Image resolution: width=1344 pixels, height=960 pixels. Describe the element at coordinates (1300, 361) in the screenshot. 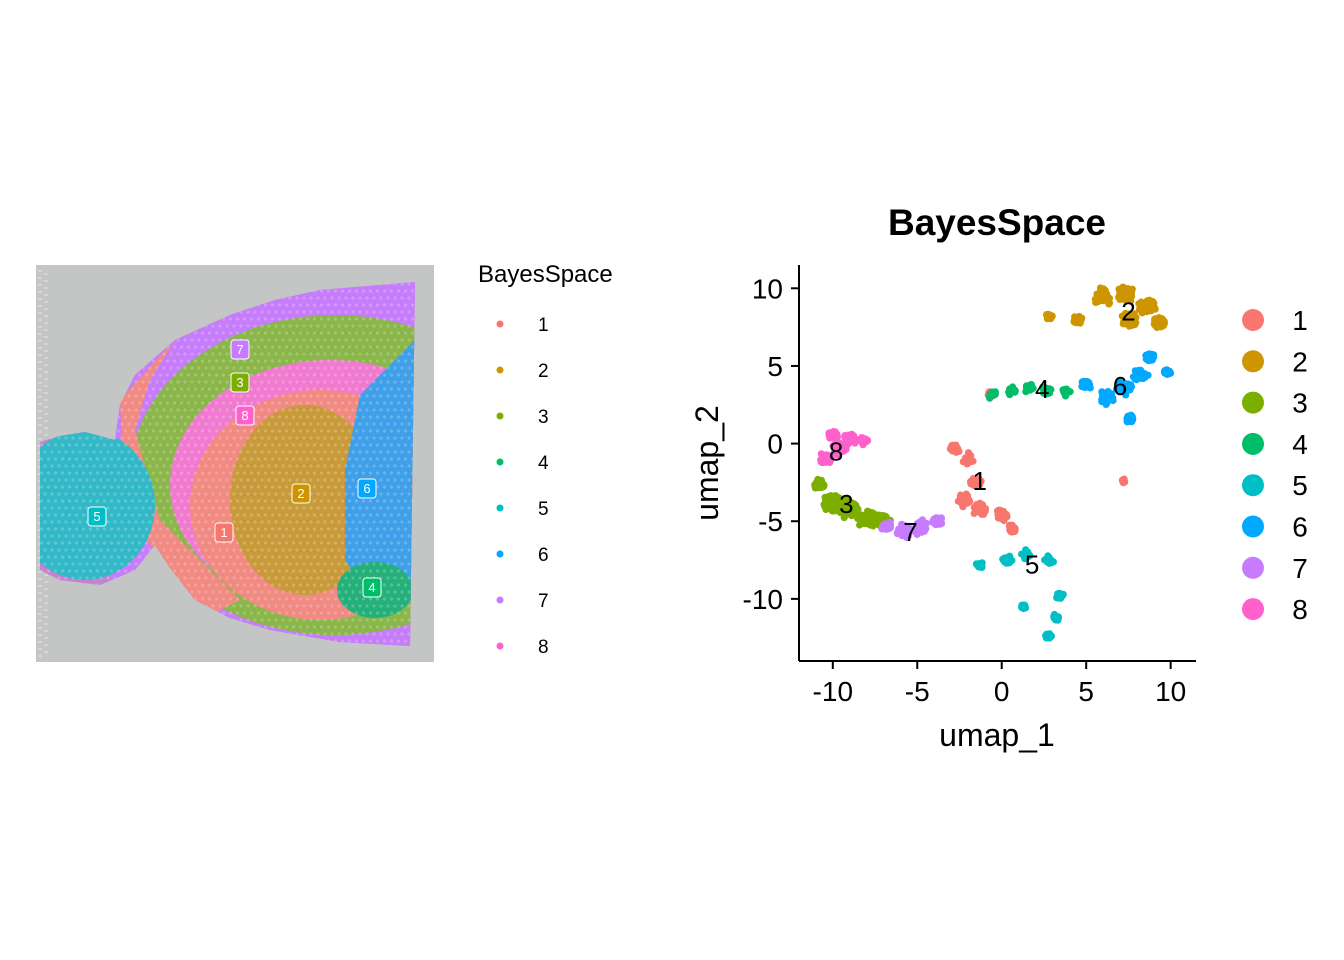

I see `umap-legend-label-2: 2` at that location.